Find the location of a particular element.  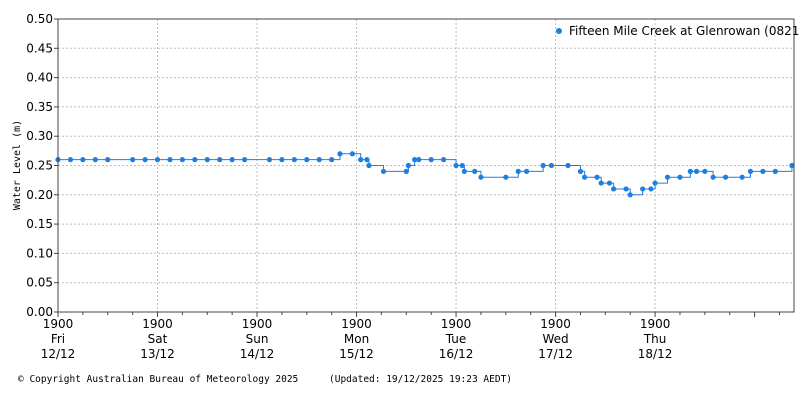

x-tick-label: Wed is located at coordinates (555, 339).